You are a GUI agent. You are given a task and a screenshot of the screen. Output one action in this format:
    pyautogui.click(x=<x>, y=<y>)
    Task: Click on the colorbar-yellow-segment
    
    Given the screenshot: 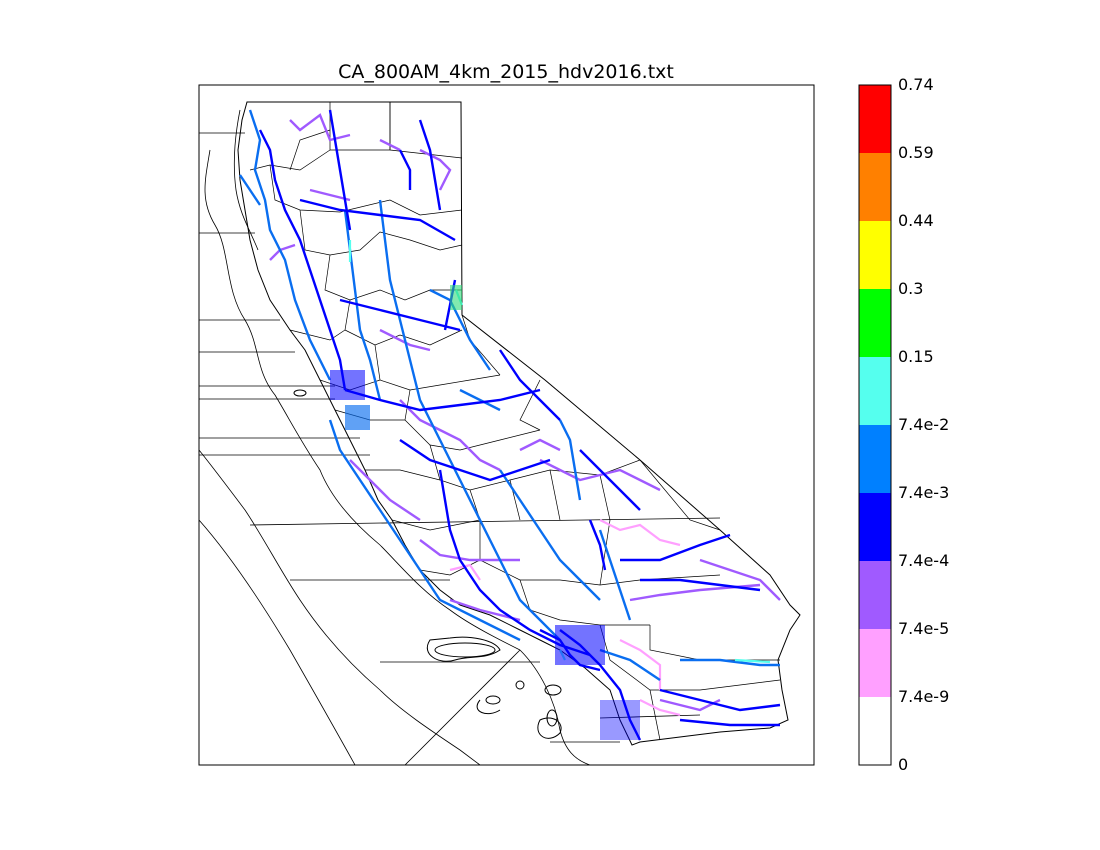 What is the action you would take?
    pyautogui.click(x=875, y=255)
    